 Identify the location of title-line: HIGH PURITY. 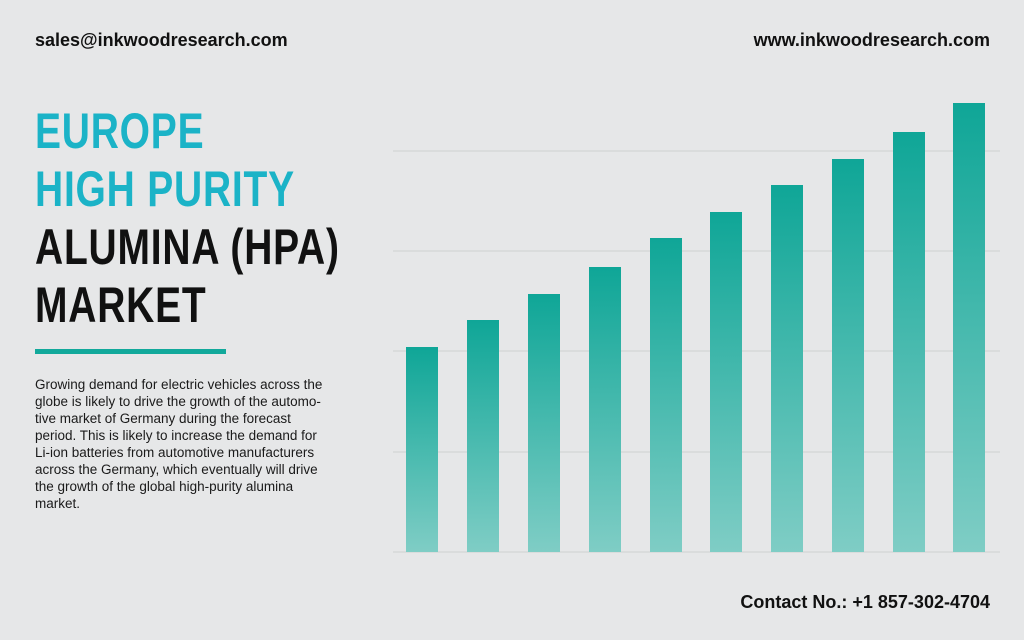
(165, 189).